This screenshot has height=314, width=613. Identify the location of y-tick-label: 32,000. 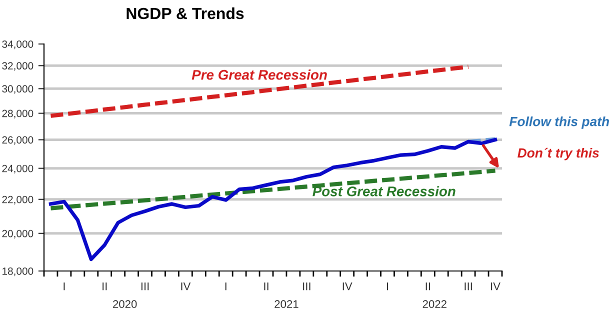
(18, 66).